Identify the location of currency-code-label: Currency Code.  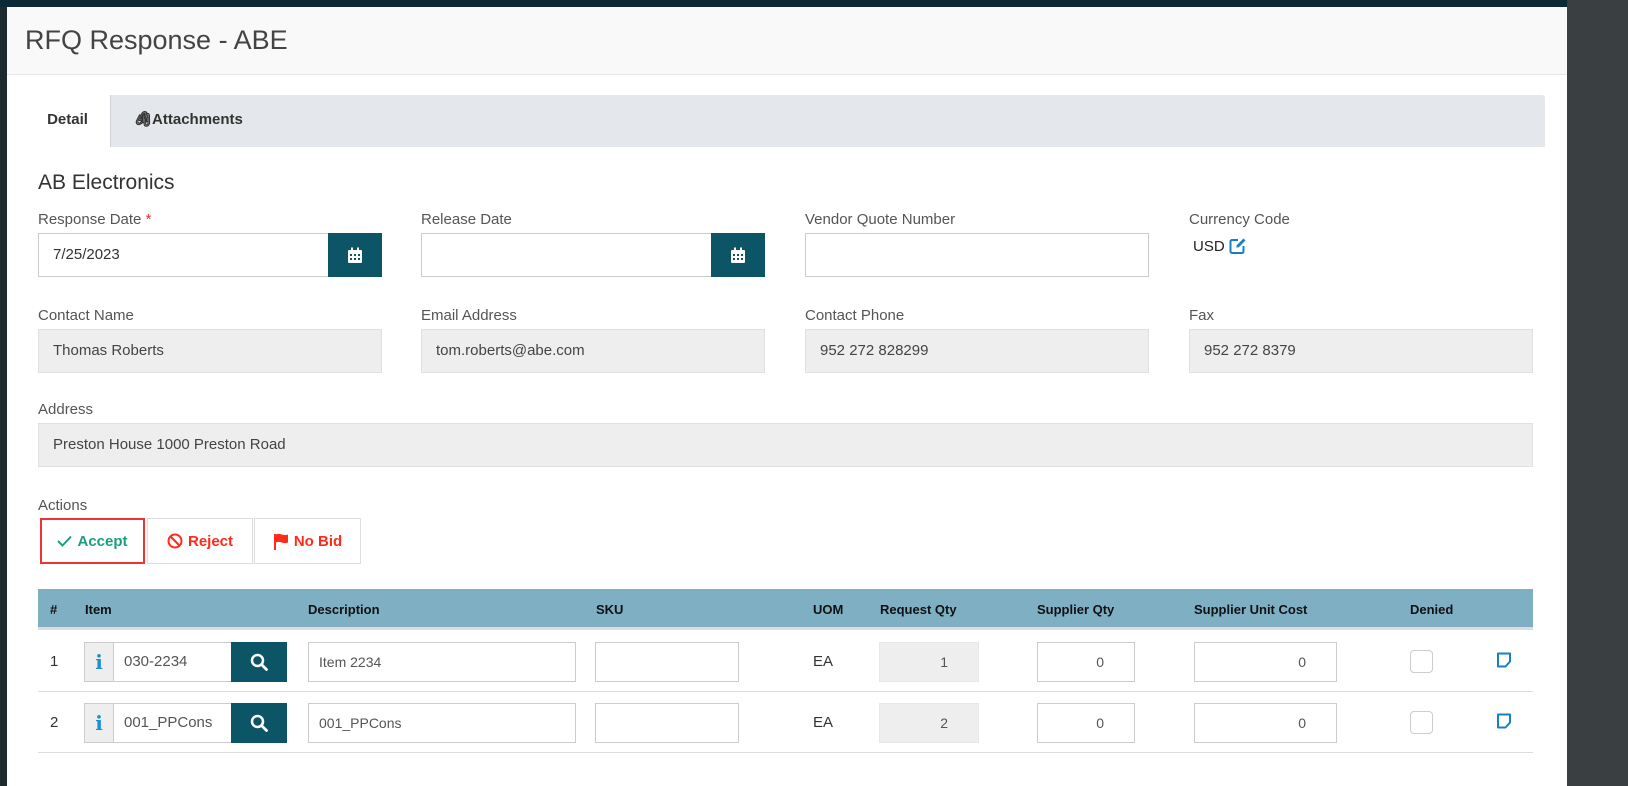
(1239, 219).